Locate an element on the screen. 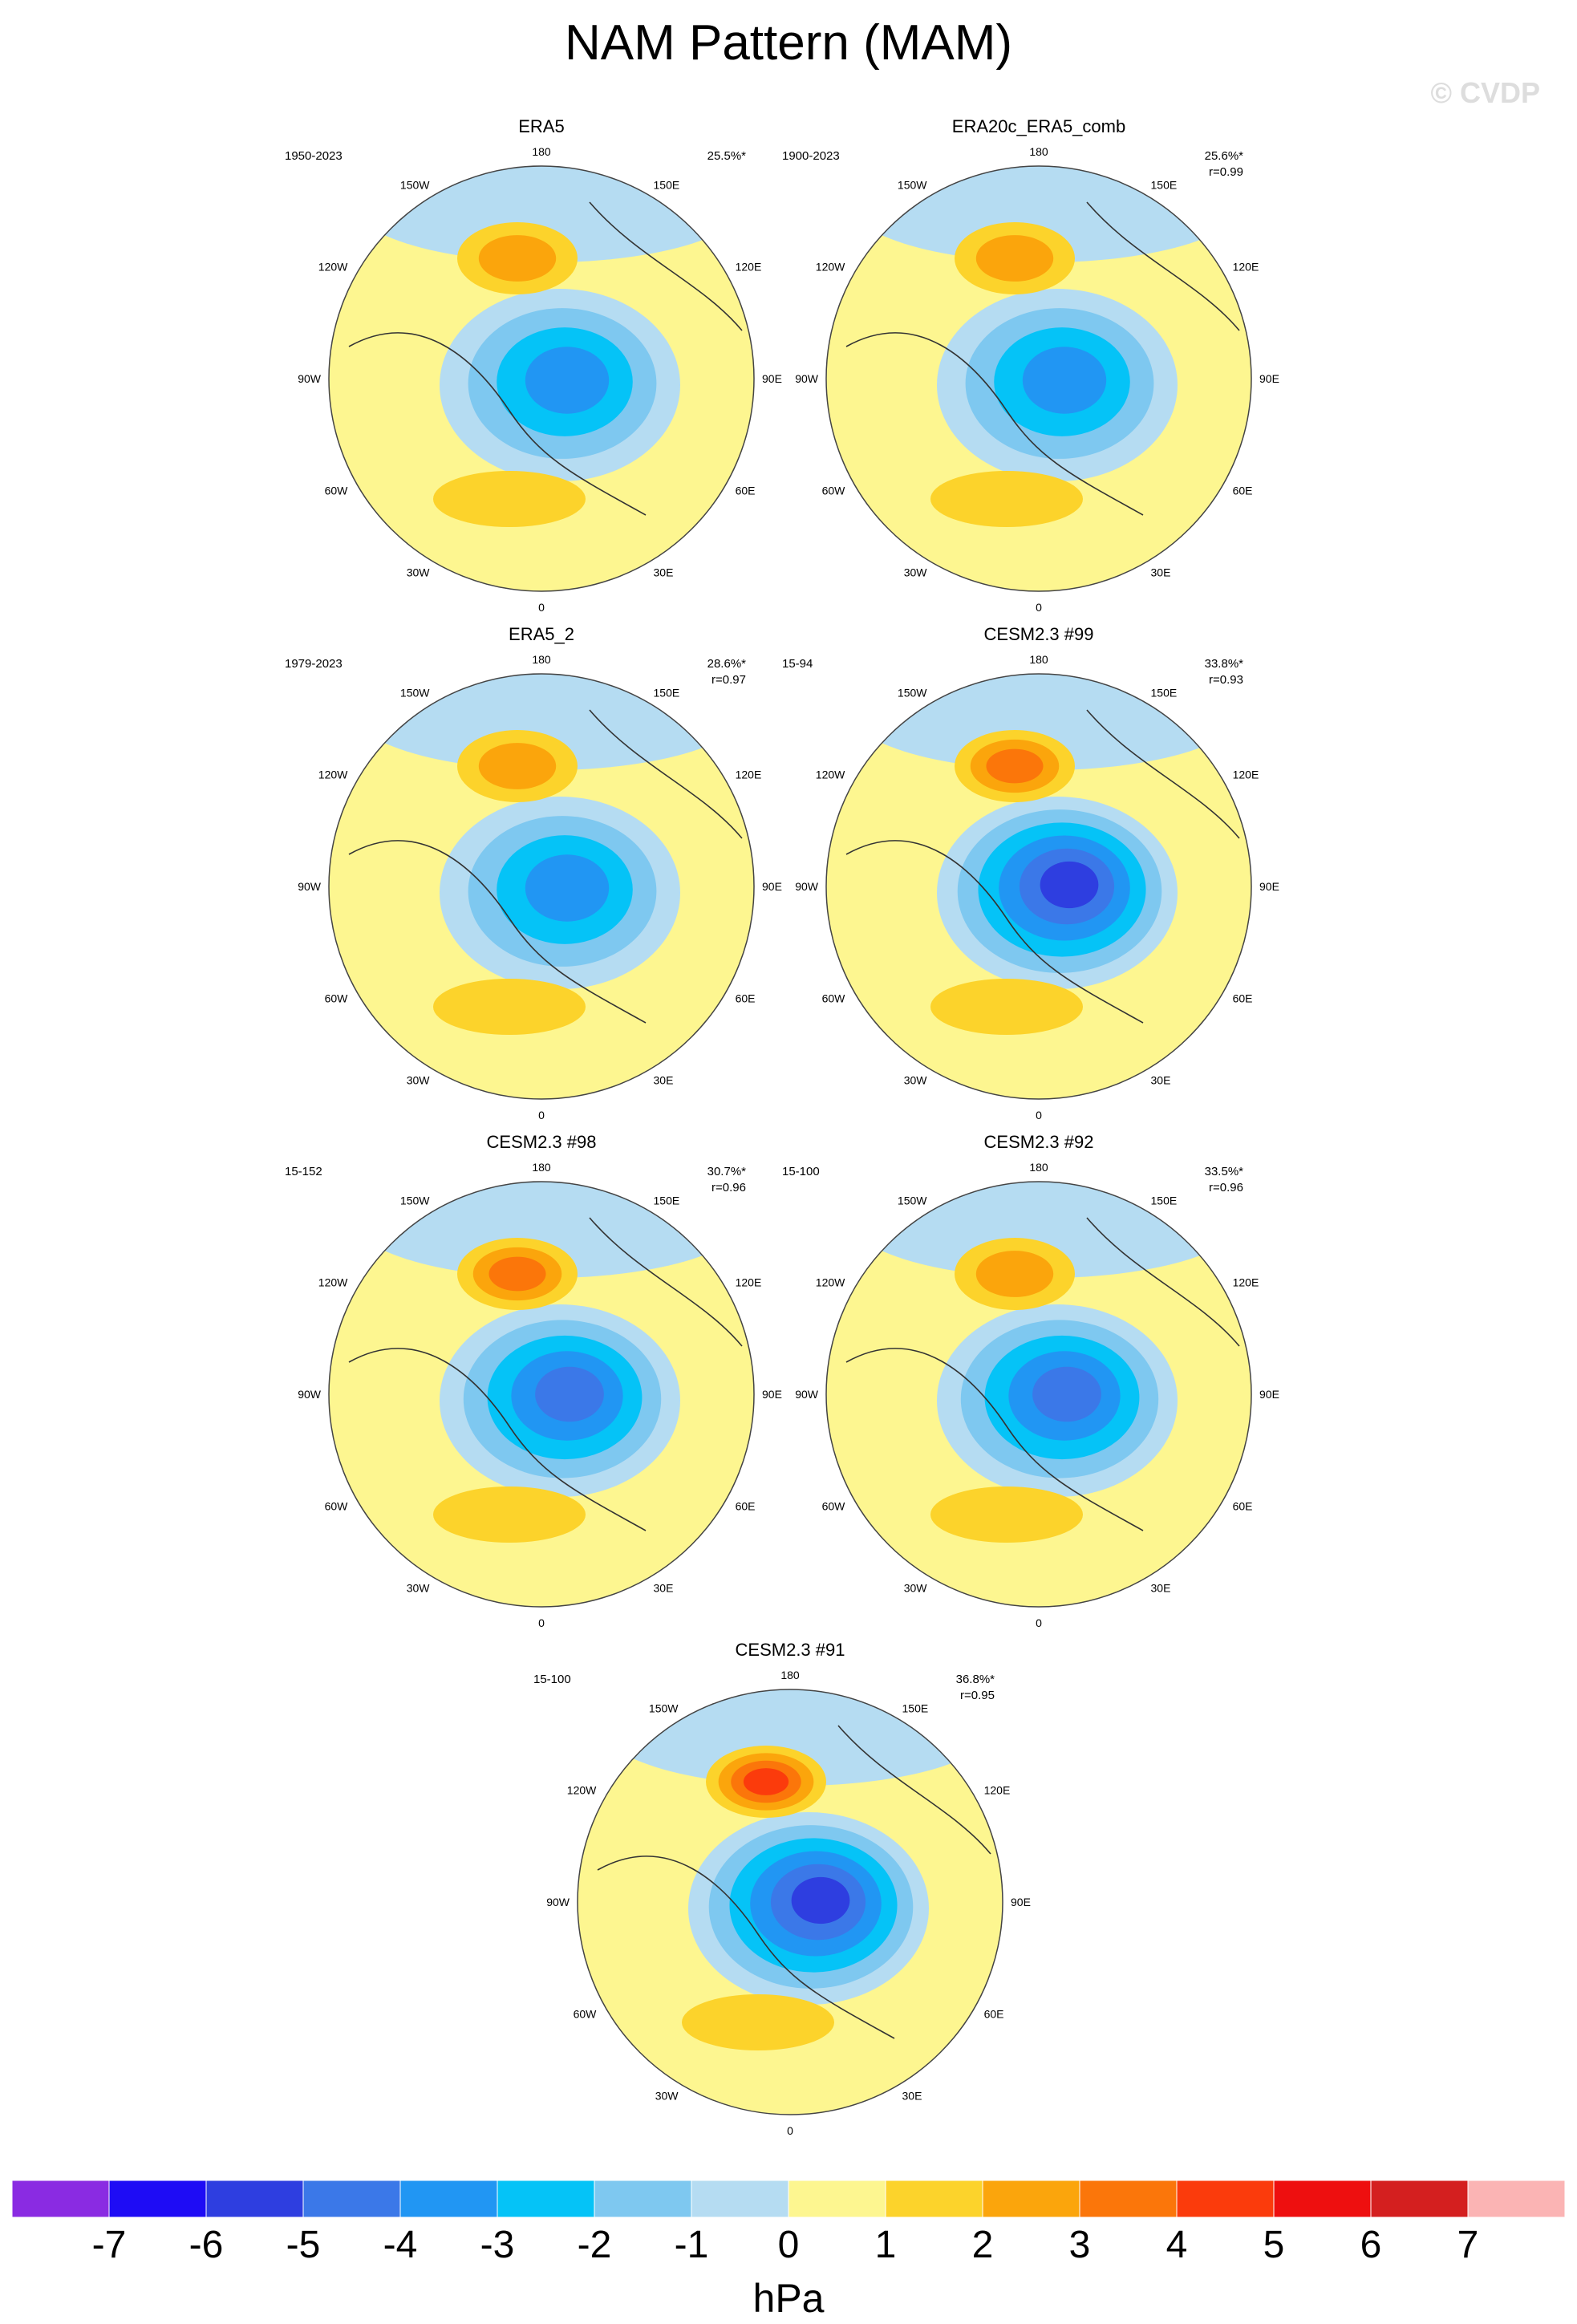 This screenshot has width=1577, height=2324. panel-period: 1979-2023 is located at coordinates (314, 664).